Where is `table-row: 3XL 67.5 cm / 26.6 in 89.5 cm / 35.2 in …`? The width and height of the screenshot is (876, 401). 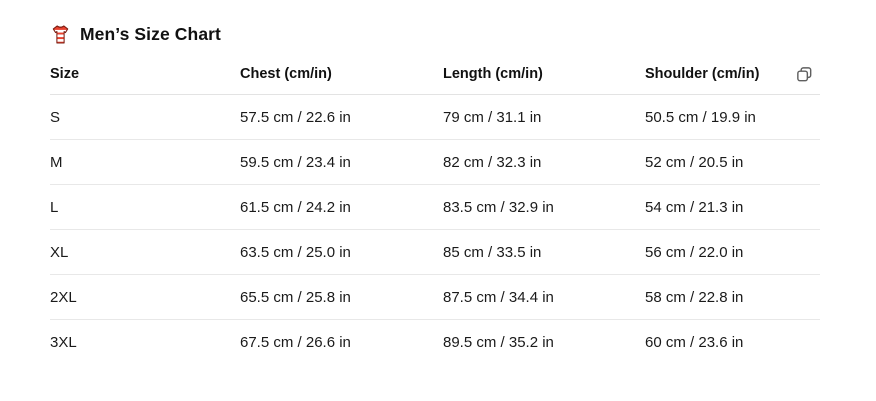
table-row: 3XL 67.5 cm / 26.6 in 89.5 cm / 35.2 in … is located at coordinates (435, 342).